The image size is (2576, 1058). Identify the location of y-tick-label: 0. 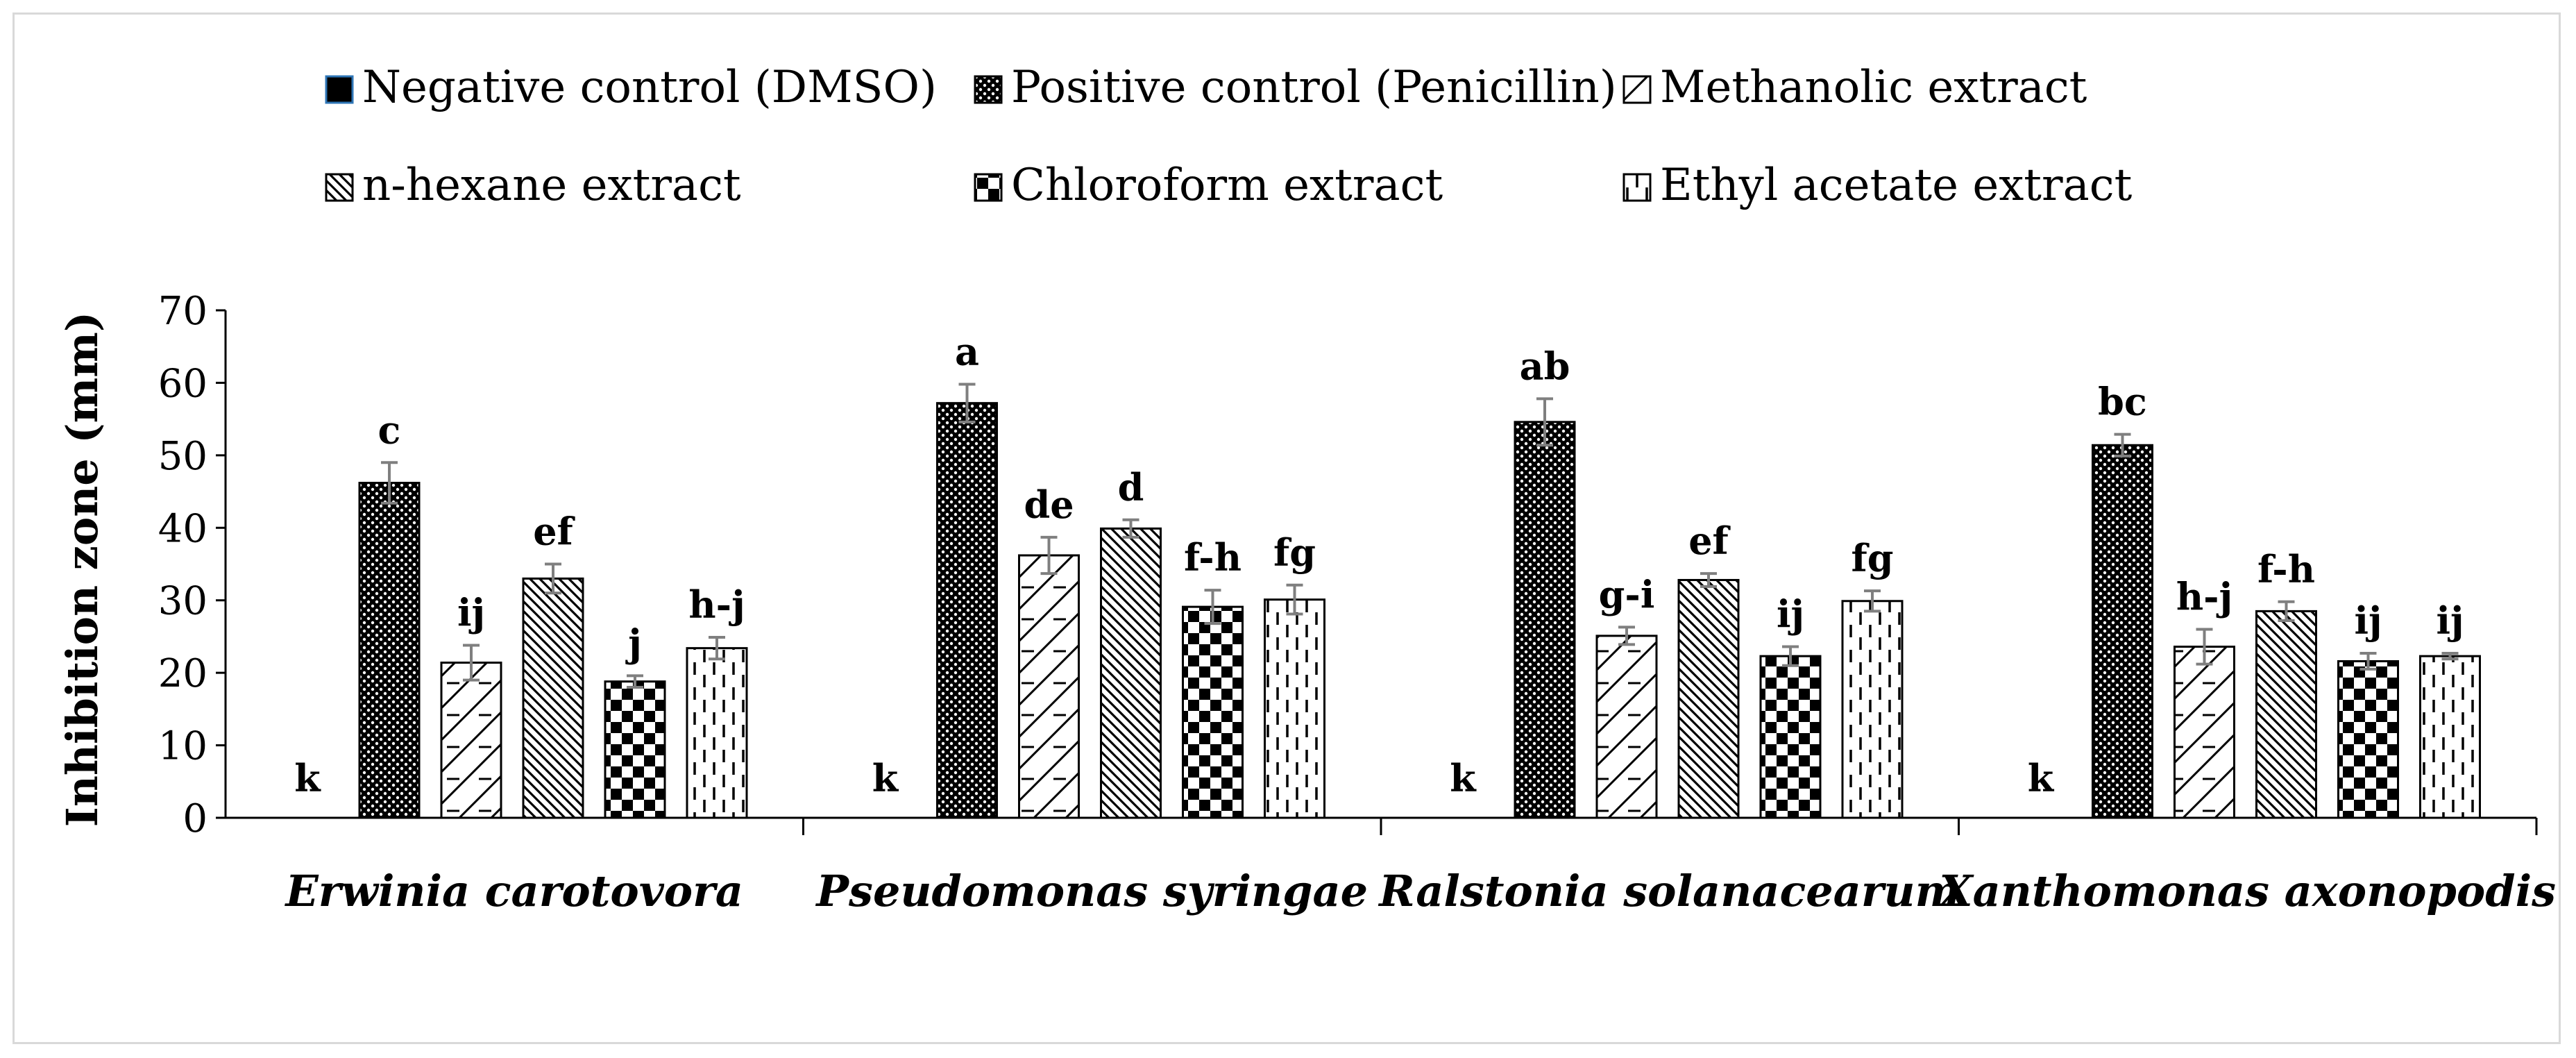
(195, 819).